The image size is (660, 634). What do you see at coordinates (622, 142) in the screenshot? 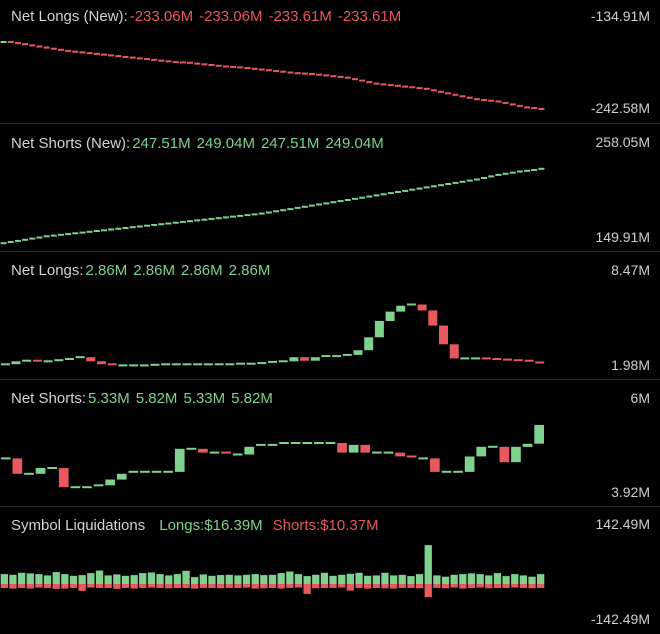
I see `y-axis-max: 258.05M` at bounding box center [622, 142].